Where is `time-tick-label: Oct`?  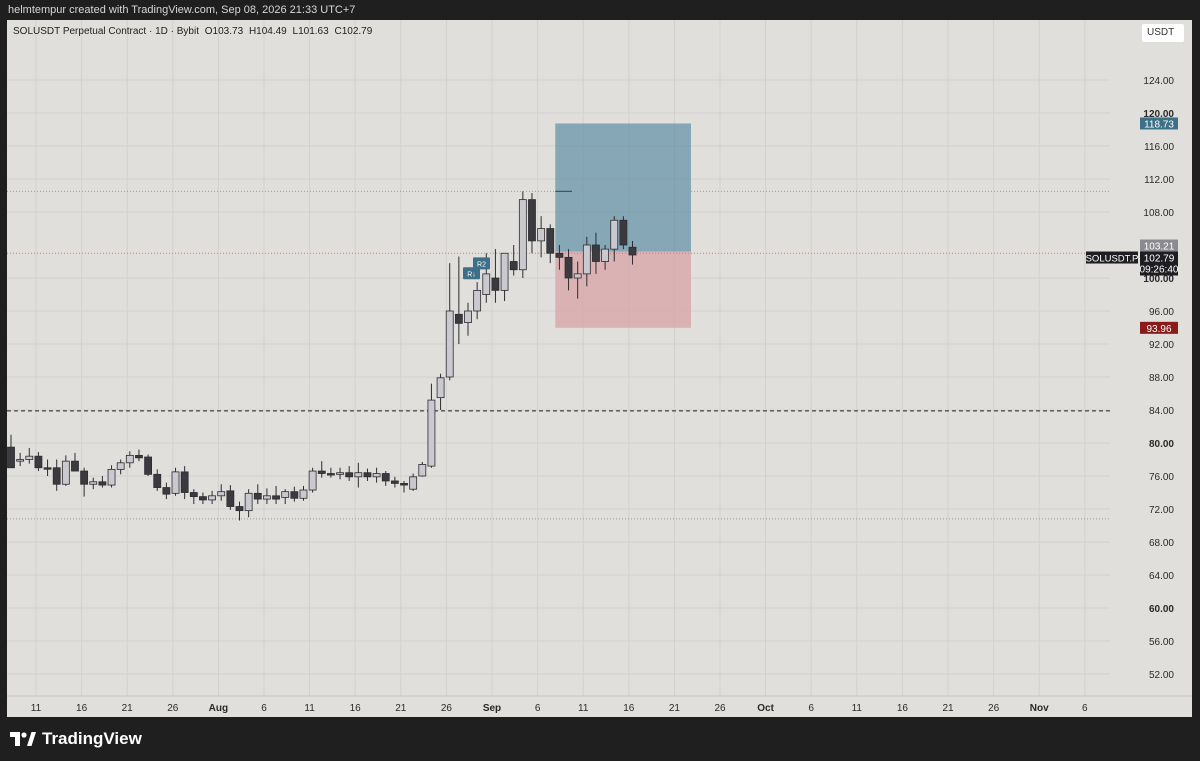 time-tick-label: Oct is located at coordinates (765, 708).